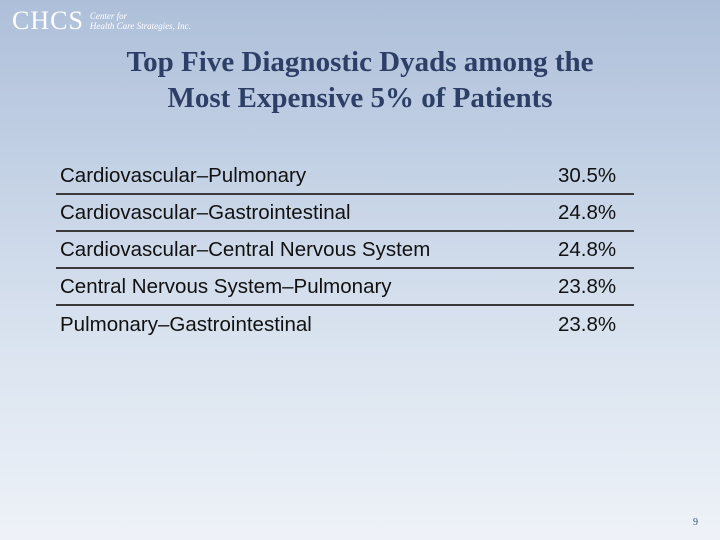  What do you see at coordinates (140, 26) in the screenshot?
I see `logo-text-line2: Health Care Strategies, Inc.` at bounding box center [140, 26].